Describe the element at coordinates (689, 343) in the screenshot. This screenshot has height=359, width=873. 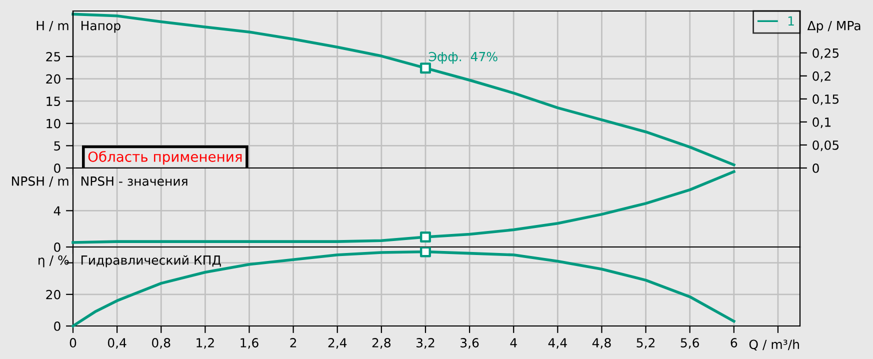
I see `x-tick-label: 5,6` at that location.